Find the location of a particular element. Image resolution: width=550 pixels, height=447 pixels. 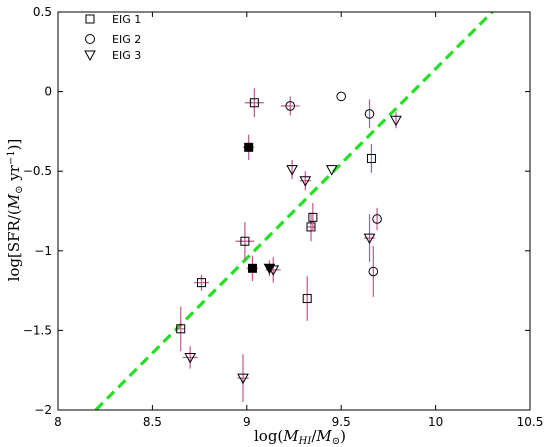

legend-circle-marker is located at coordinates (90, 39).